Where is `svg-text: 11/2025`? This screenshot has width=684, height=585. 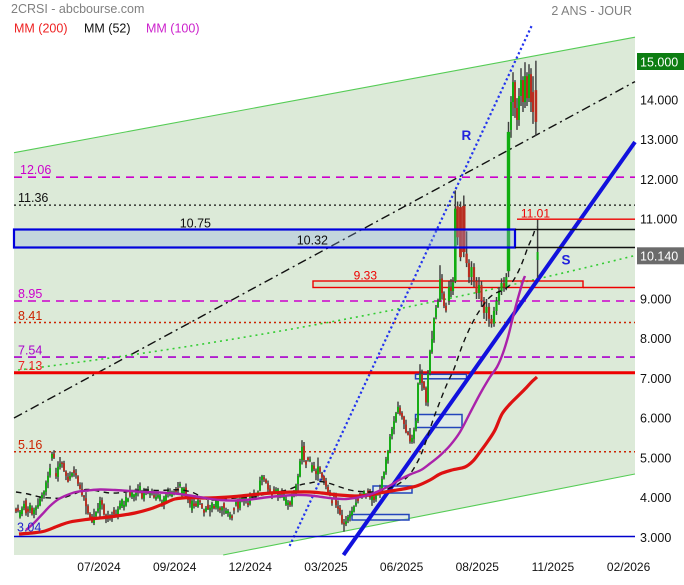
svg-text: 11/2025 is located at coordinates (553, 567).